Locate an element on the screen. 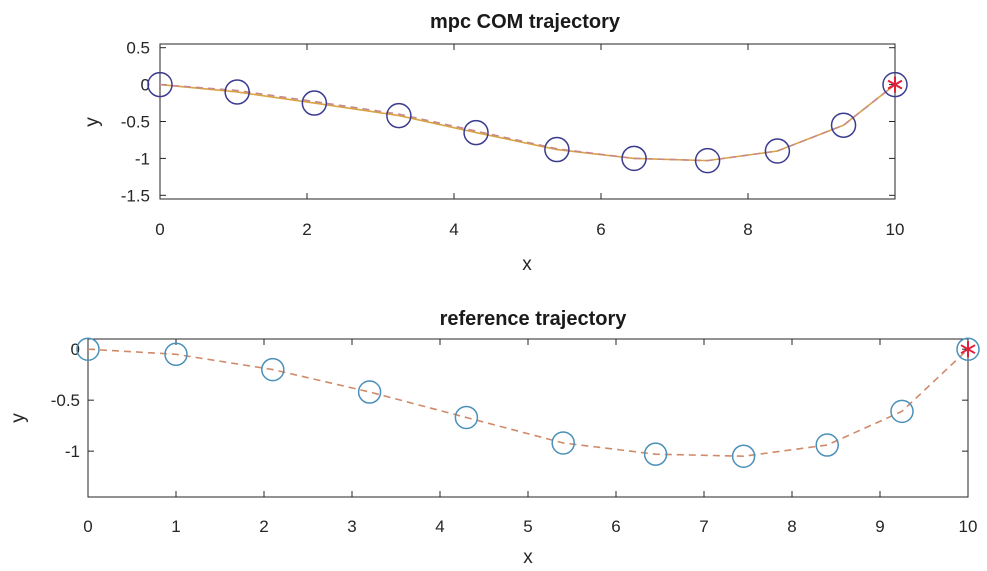 The image size is (987, 571). series-line is located at coordinates (527, 122).